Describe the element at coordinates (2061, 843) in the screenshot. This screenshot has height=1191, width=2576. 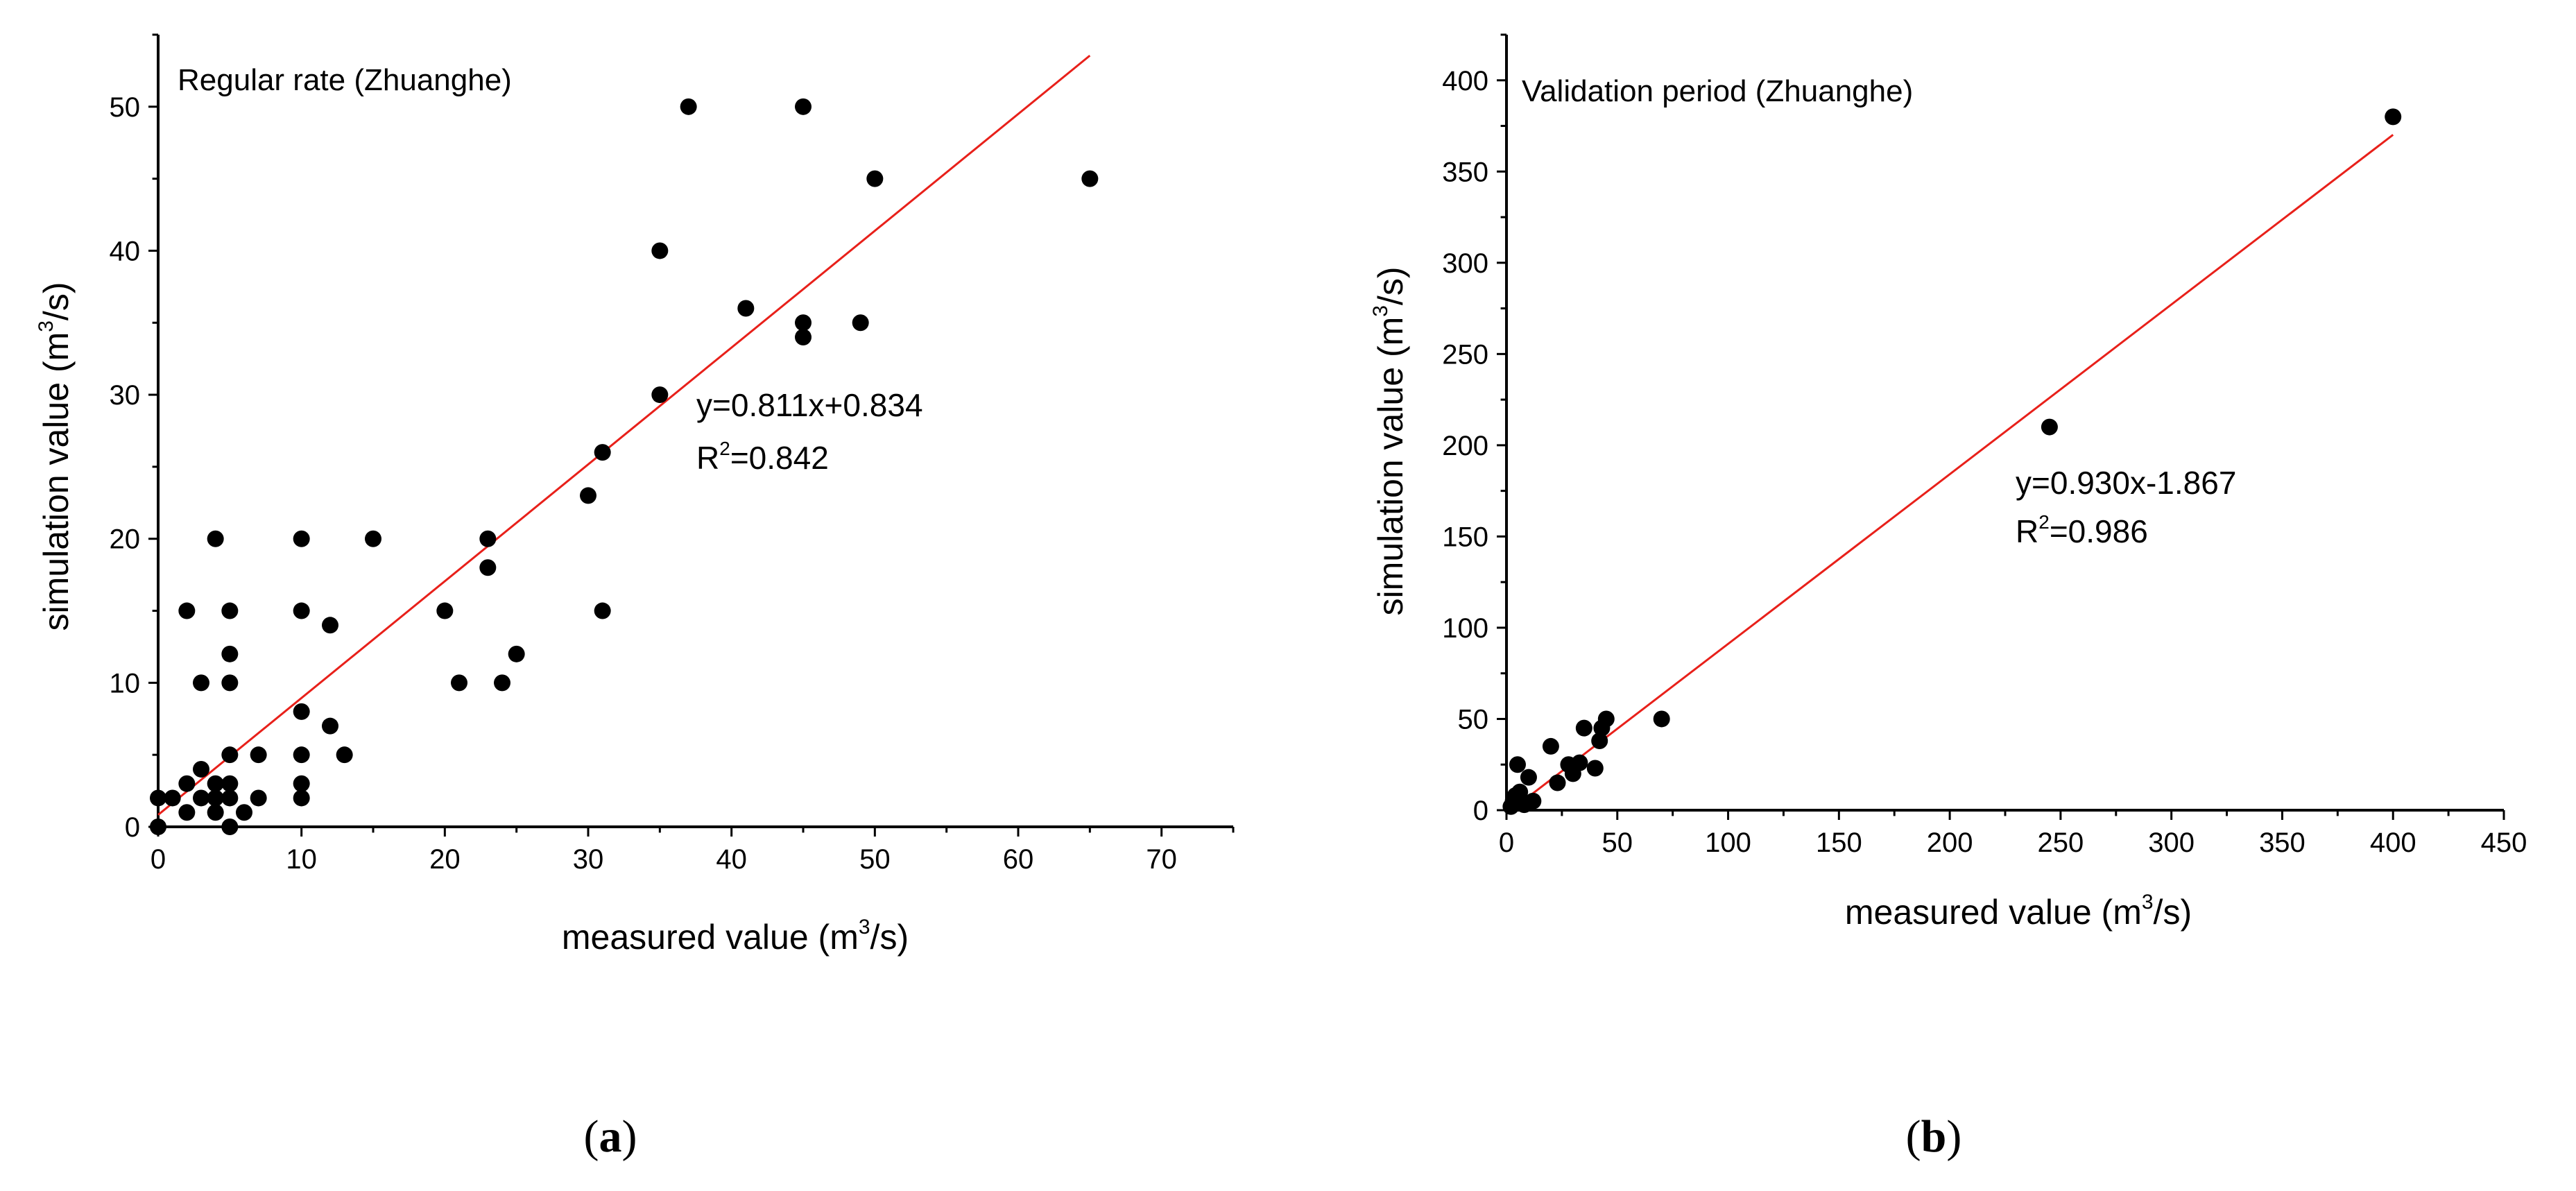
I see `panel-b-x-tick-label: 250` at that location.